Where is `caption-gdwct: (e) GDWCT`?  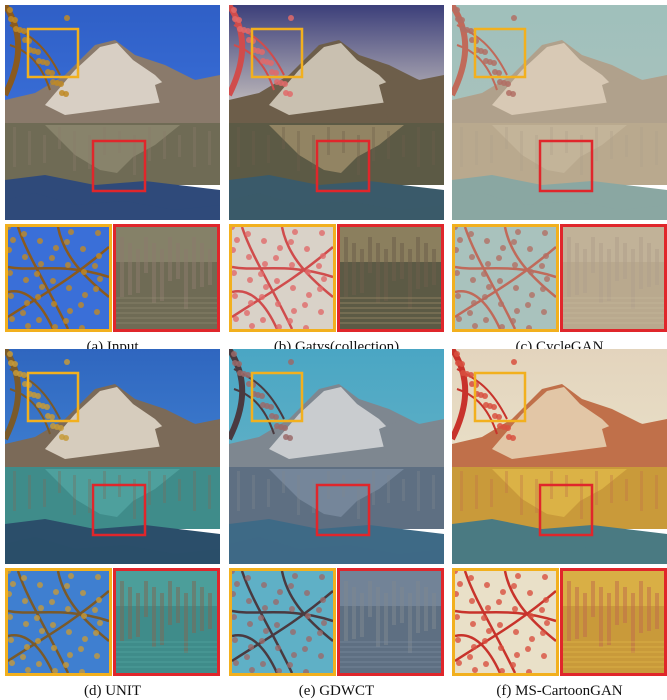
caption-gdwct: (e) GDWCT is located at coordinates (336, 691).